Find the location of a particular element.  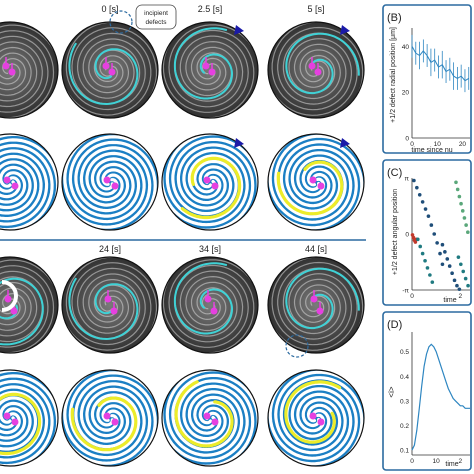

callout-text-line2: defects is located at coordinates (157, 22).